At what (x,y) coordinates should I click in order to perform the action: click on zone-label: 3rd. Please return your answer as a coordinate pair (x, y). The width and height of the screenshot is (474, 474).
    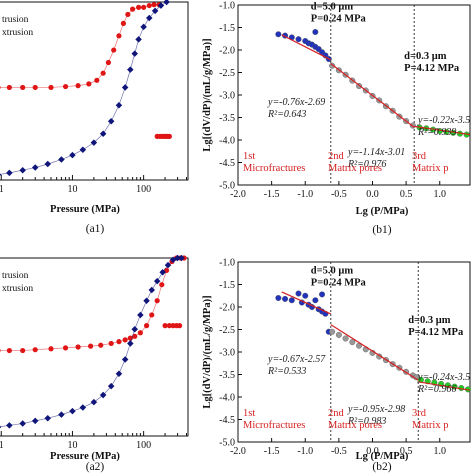
    Looking at the image, I should click on (419, 156).